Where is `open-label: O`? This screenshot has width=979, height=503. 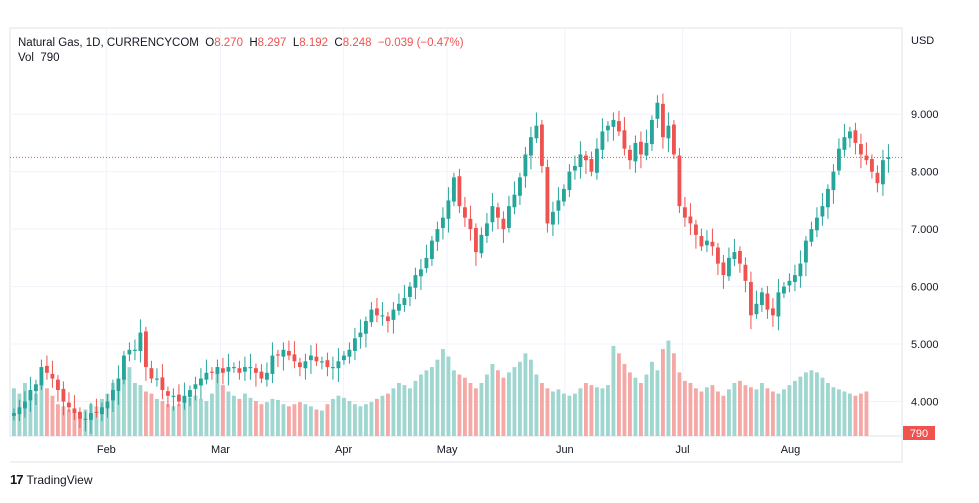
open-label: O is located at coordinates (210, 43).